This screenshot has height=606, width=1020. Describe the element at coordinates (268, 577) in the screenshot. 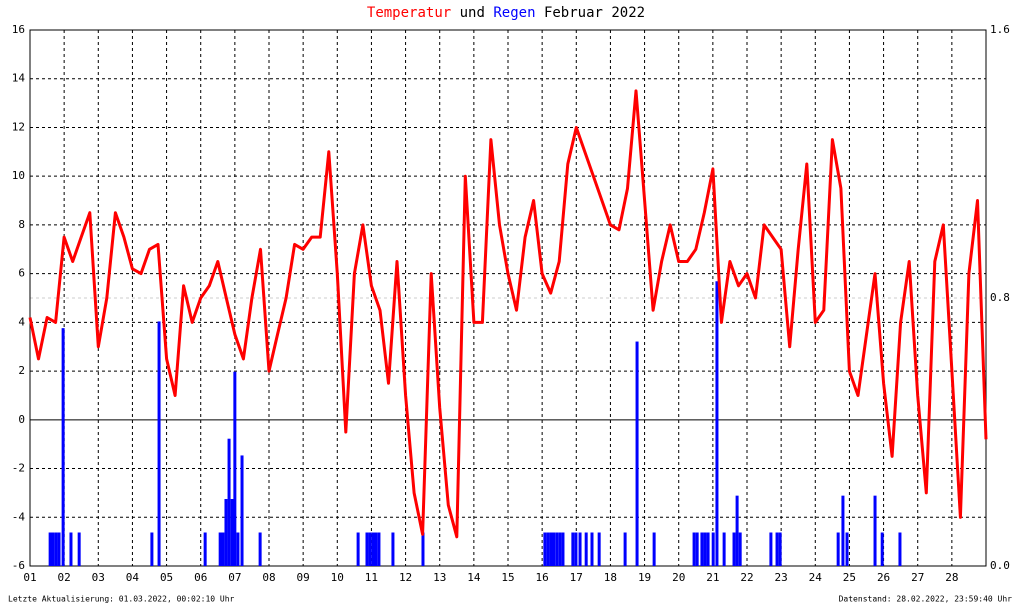

I see `x-tick-label: 08` at that location.